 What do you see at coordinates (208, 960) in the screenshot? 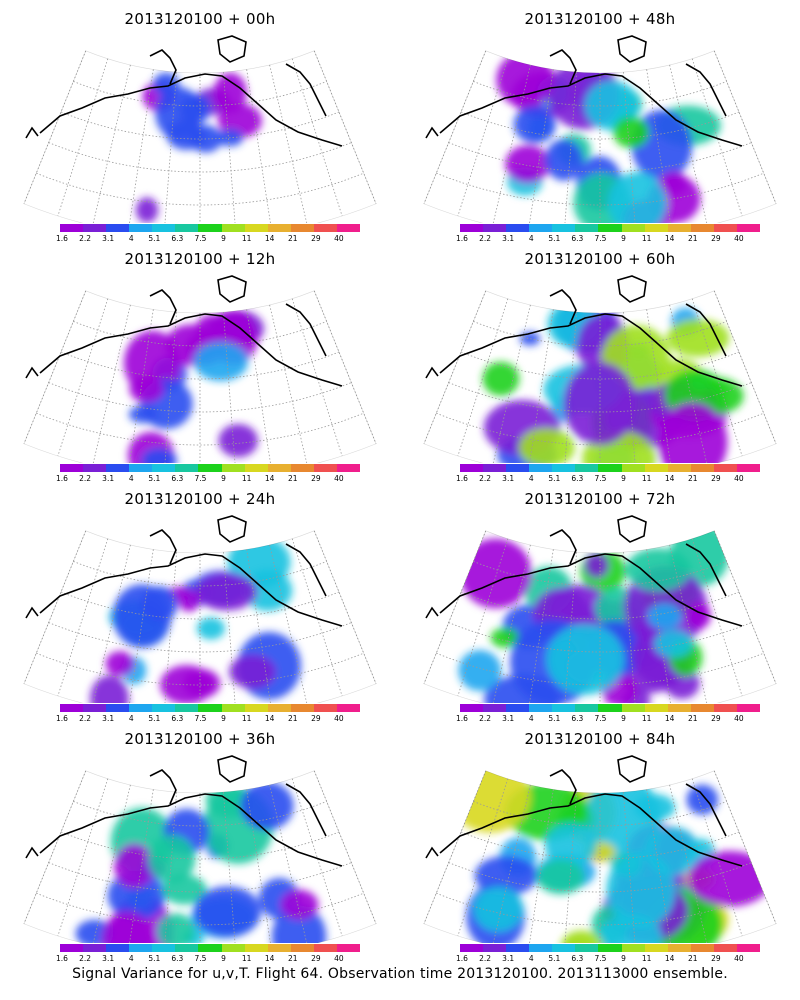
I see `colorbar-labels: 1.6 2.2 3.1 4 5.1 6.3 7.5 9 11 14 21 29 40` at bounding box center [208, 960].